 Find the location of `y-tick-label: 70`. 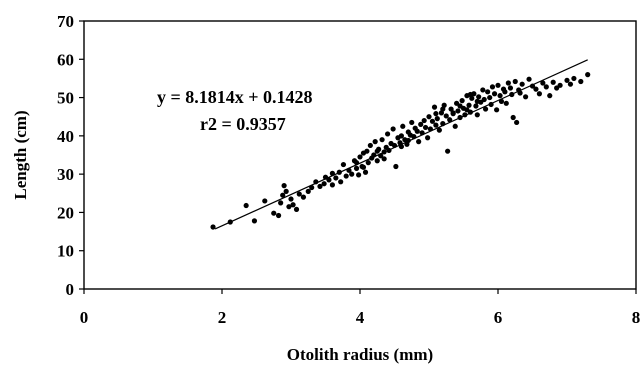

y-tick-label: 70 is located at coordinates (65, 21).